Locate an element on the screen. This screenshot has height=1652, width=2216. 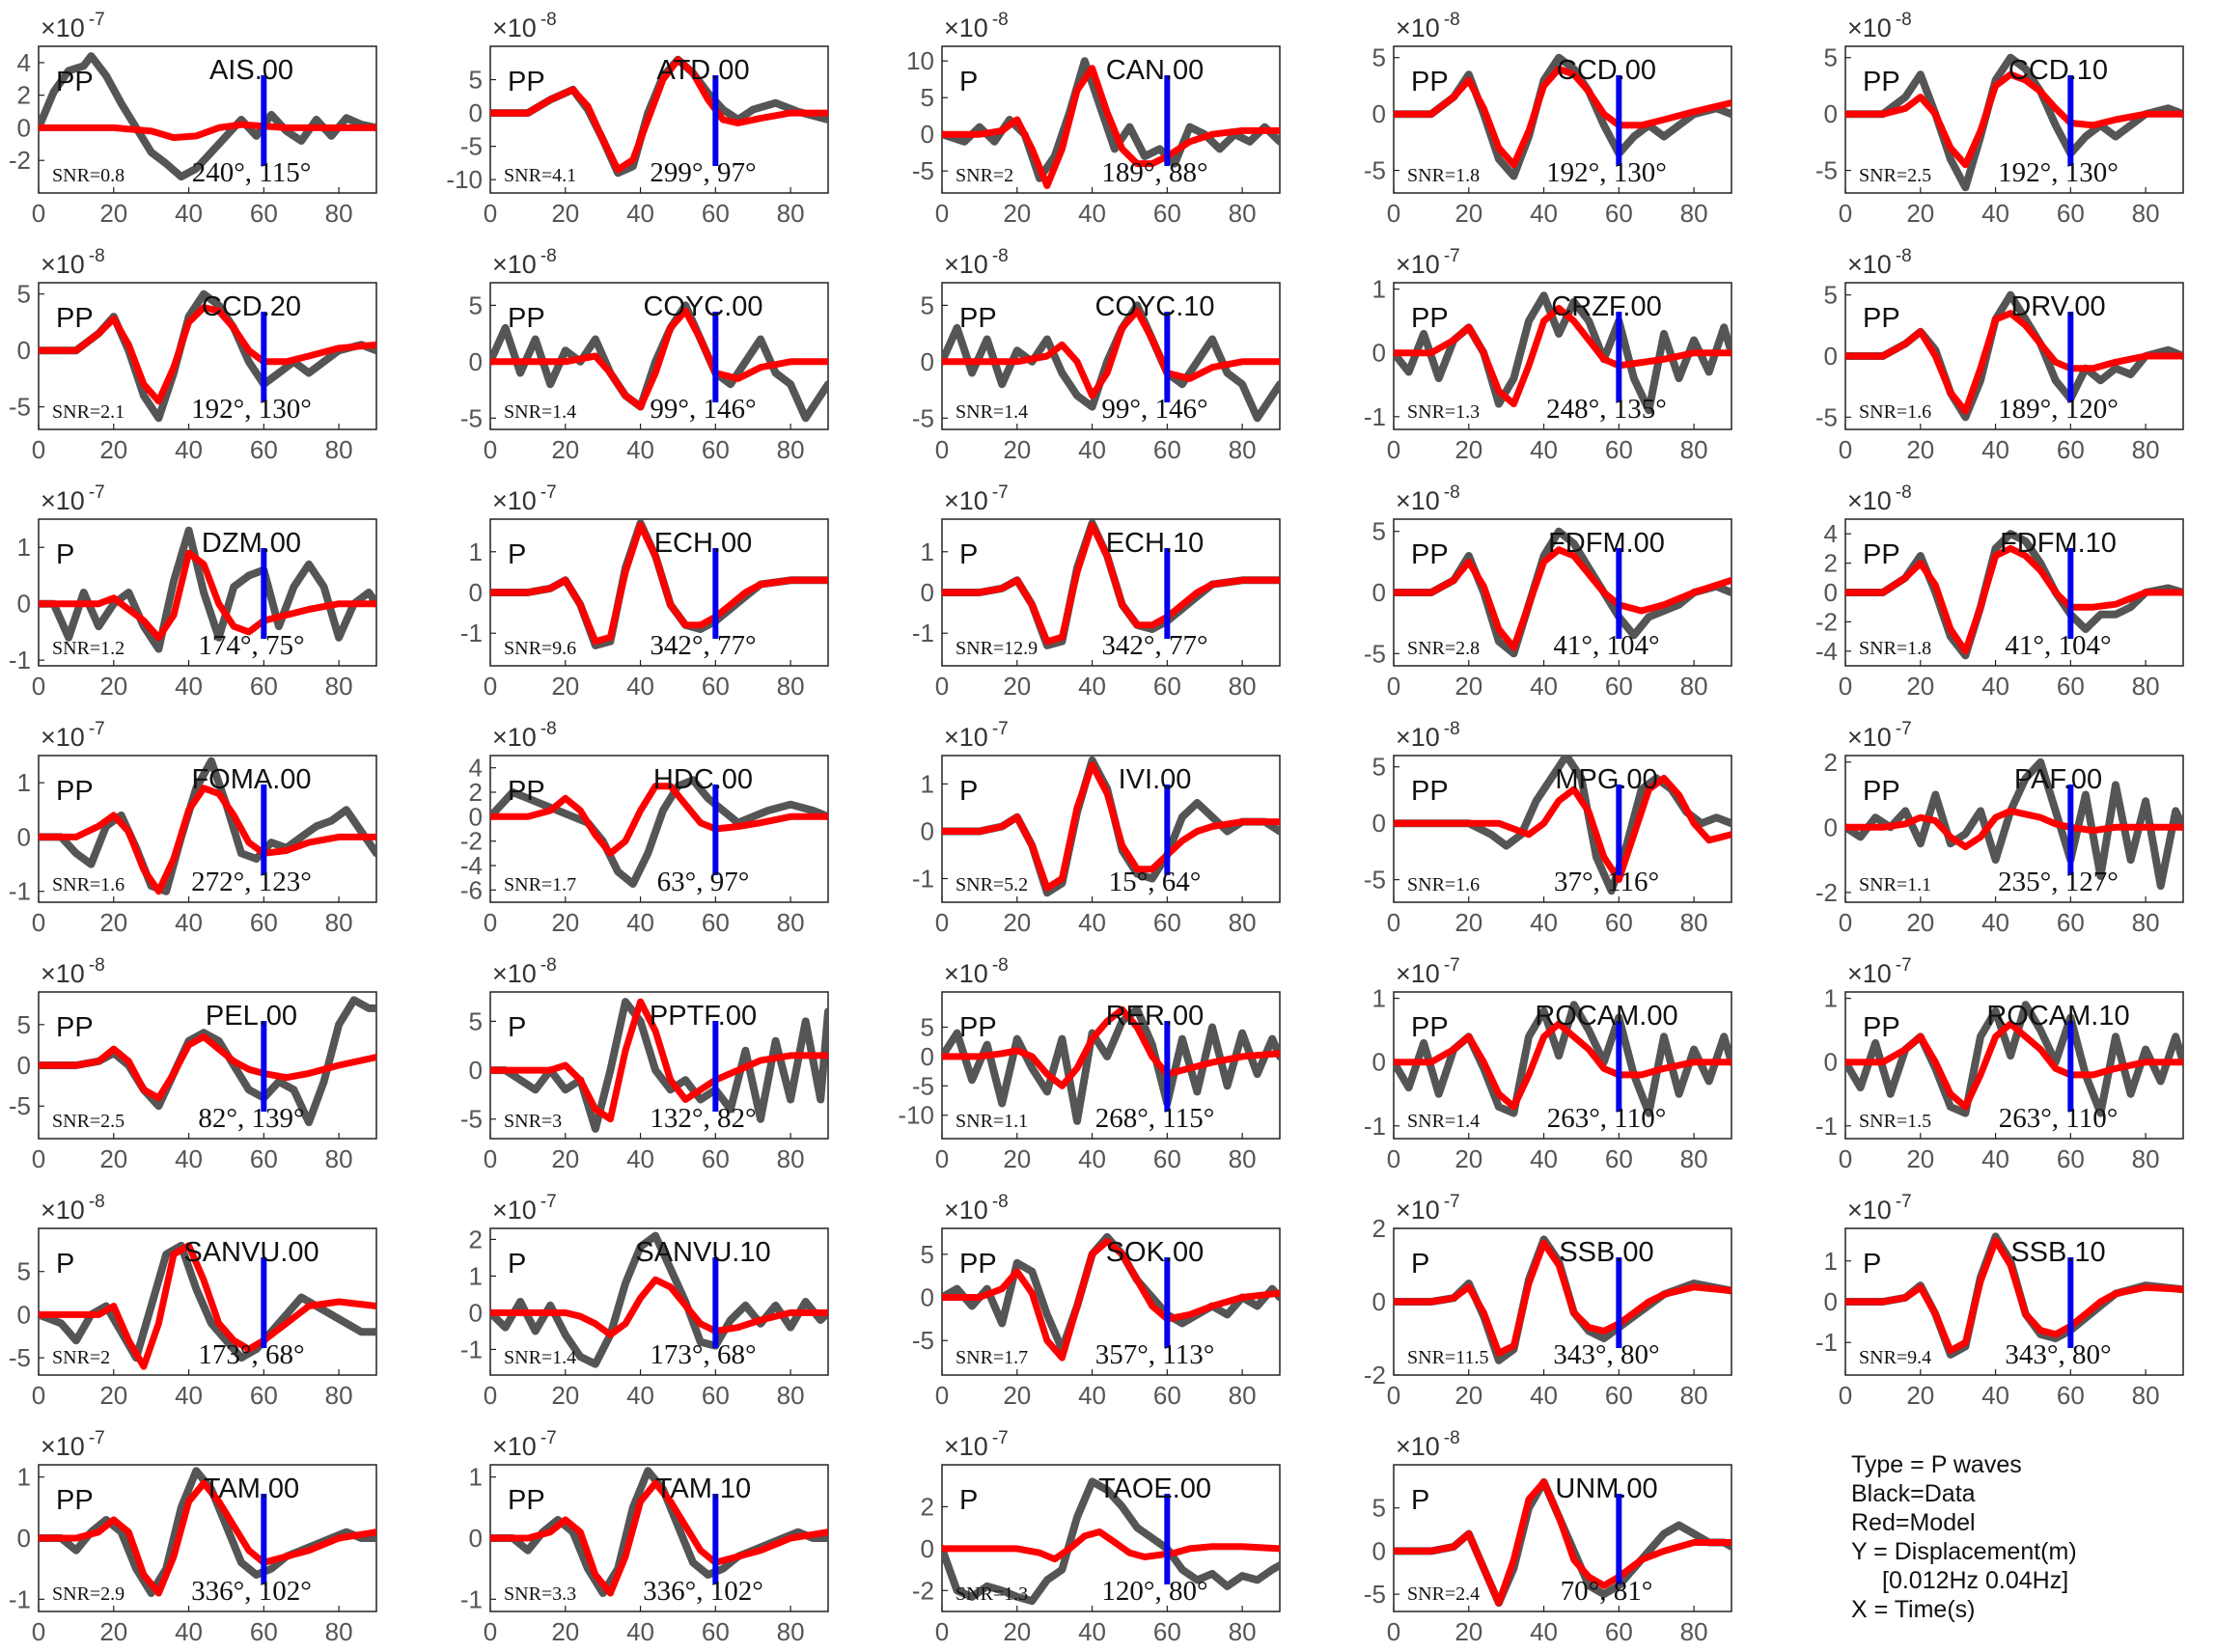
y-tick-label: -6 is located at coordinates (471, 889).